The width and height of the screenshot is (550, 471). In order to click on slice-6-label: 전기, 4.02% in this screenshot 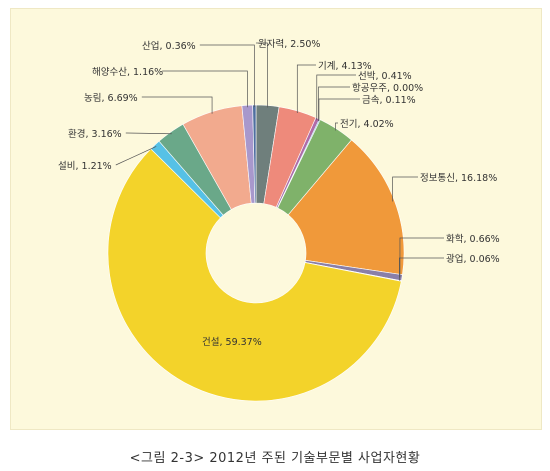, I will do `click(367, 124)`.